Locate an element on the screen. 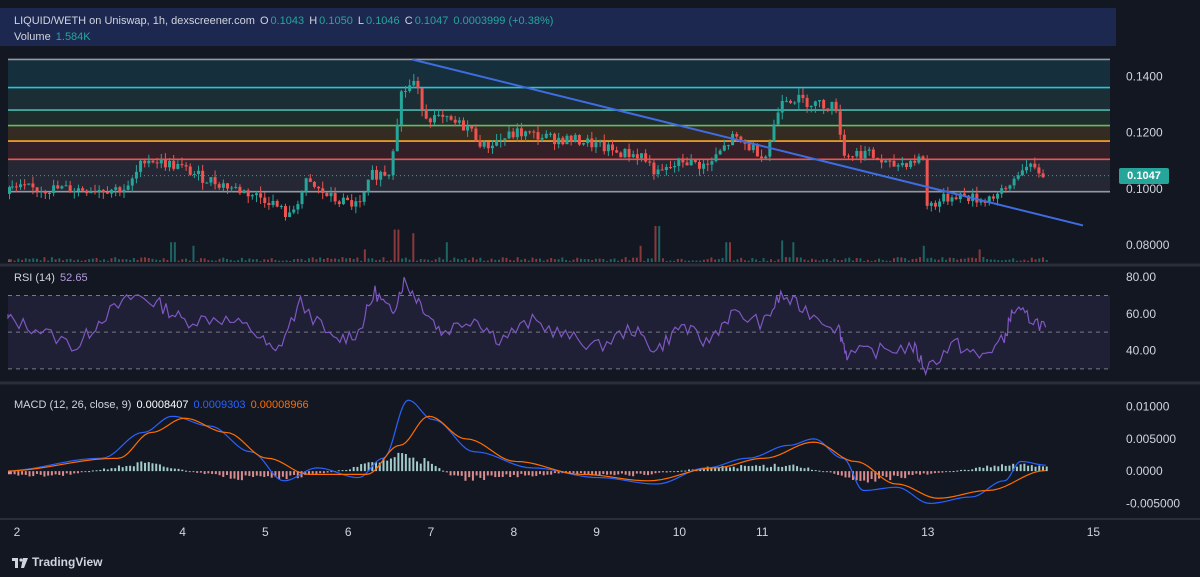 This screenshot has height=577, width=1200. fib-zone is located at coordinates (559, 118).